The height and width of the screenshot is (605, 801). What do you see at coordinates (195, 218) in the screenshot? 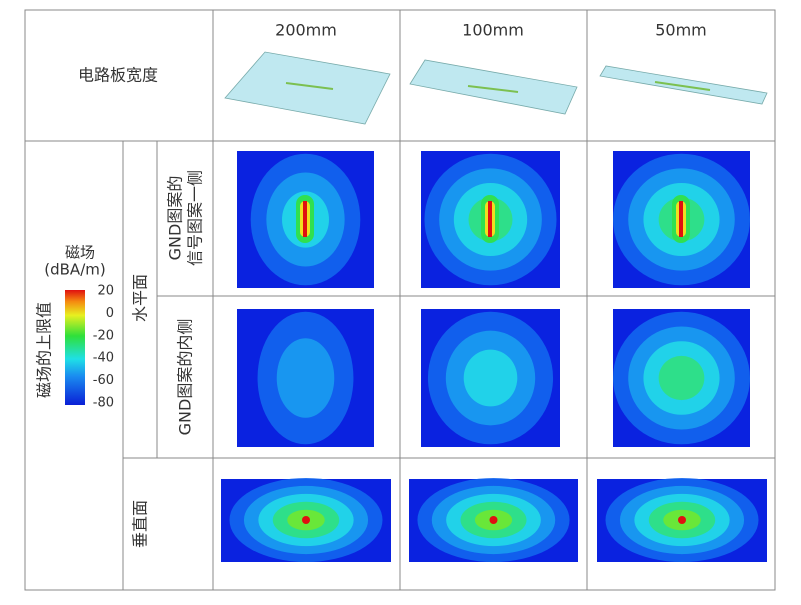
I see `row-sublabel: 信号图案一侧` at bounding box center [195, 218].